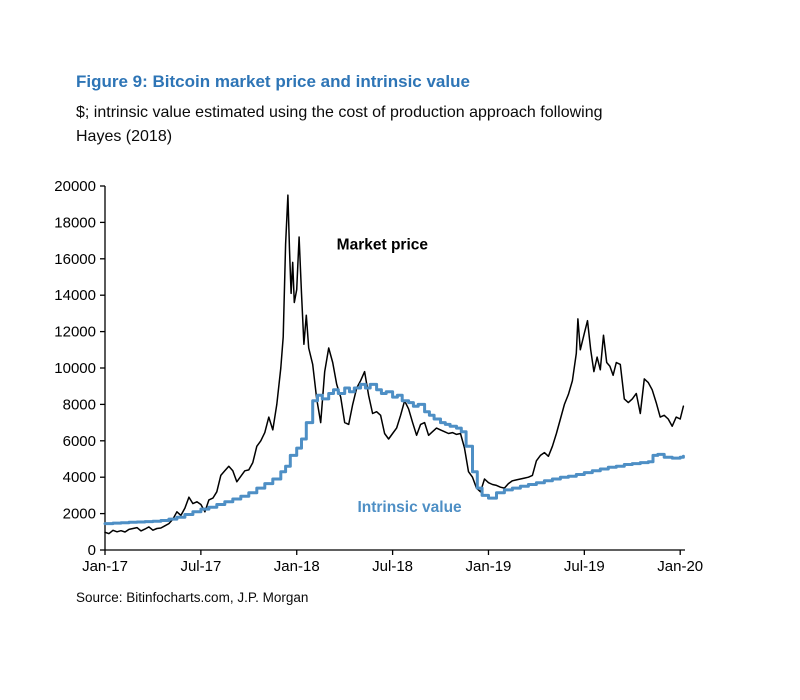 The height and width of the screenshot is (700, 800). I want to click on y-tick-label: 2000, so click(79, 514).